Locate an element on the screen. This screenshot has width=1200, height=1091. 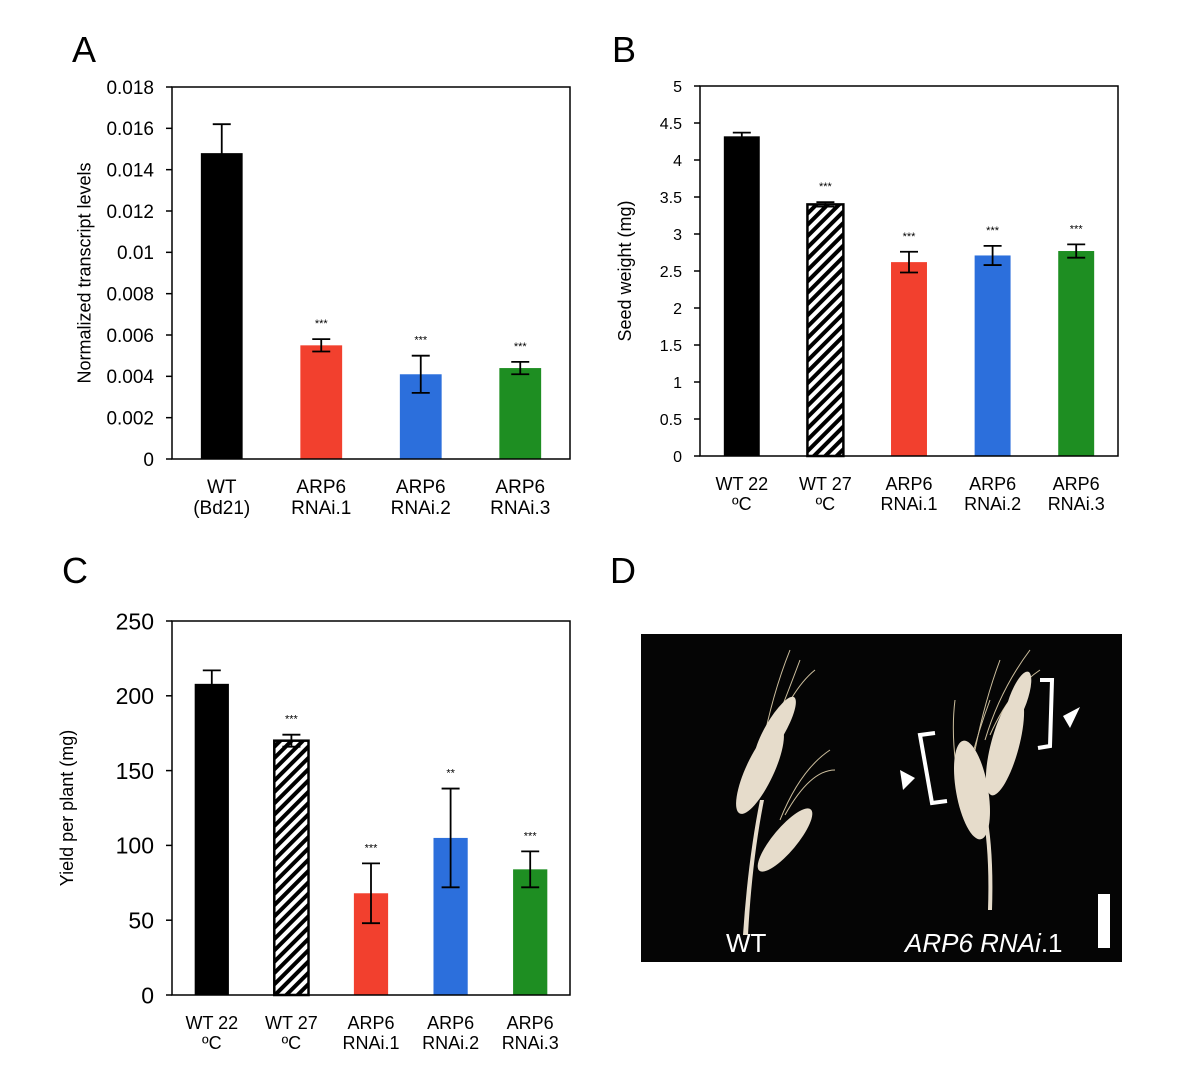
photo-label: ARP6 RNAi.1 is located at coordinates (983, 943).